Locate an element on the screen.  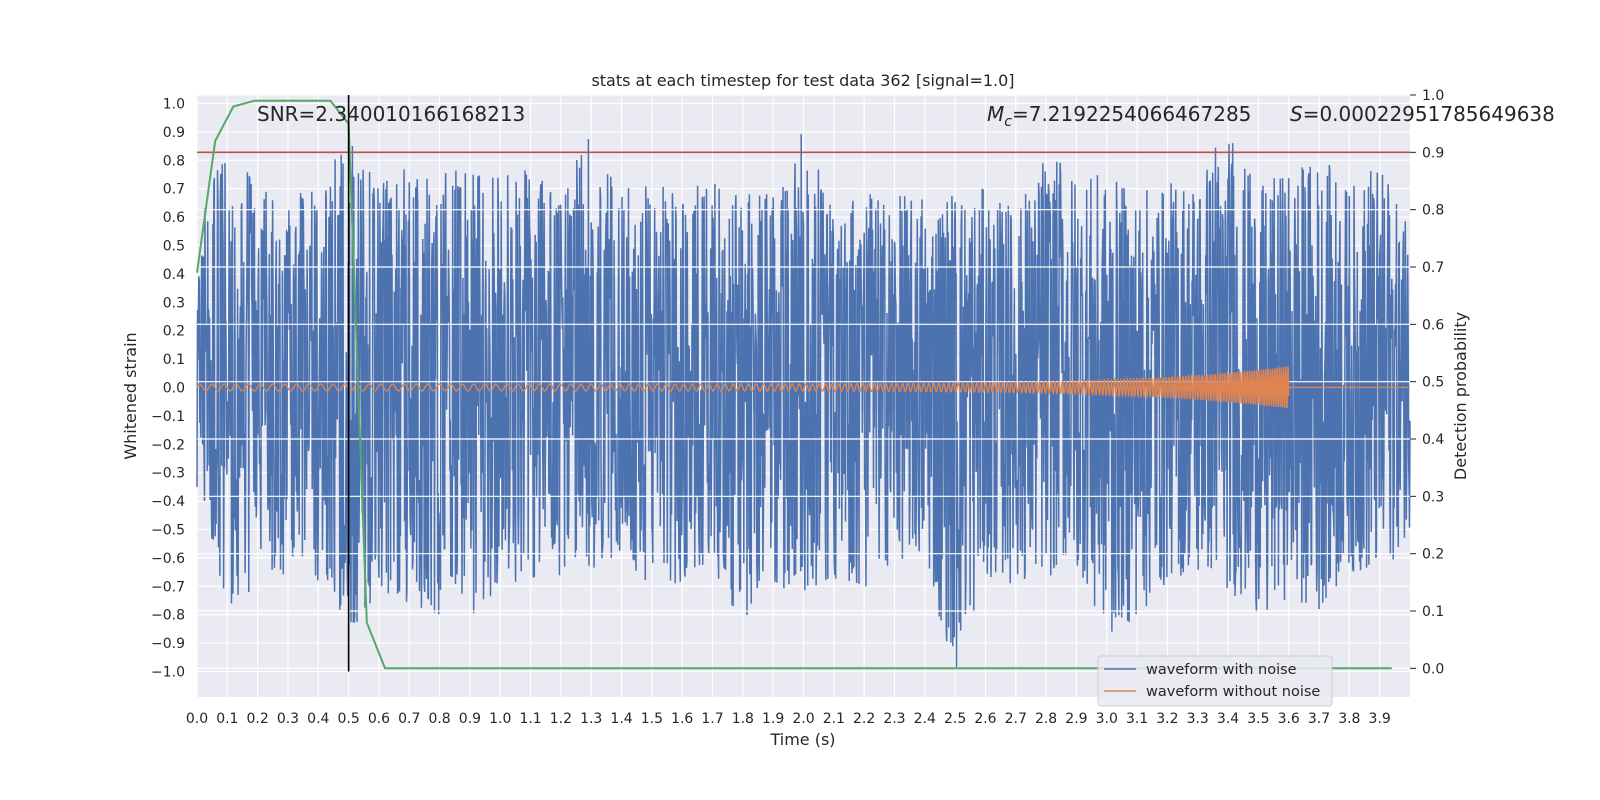
x-tick-label: 2.8 is located at coordinates (1046, 719).